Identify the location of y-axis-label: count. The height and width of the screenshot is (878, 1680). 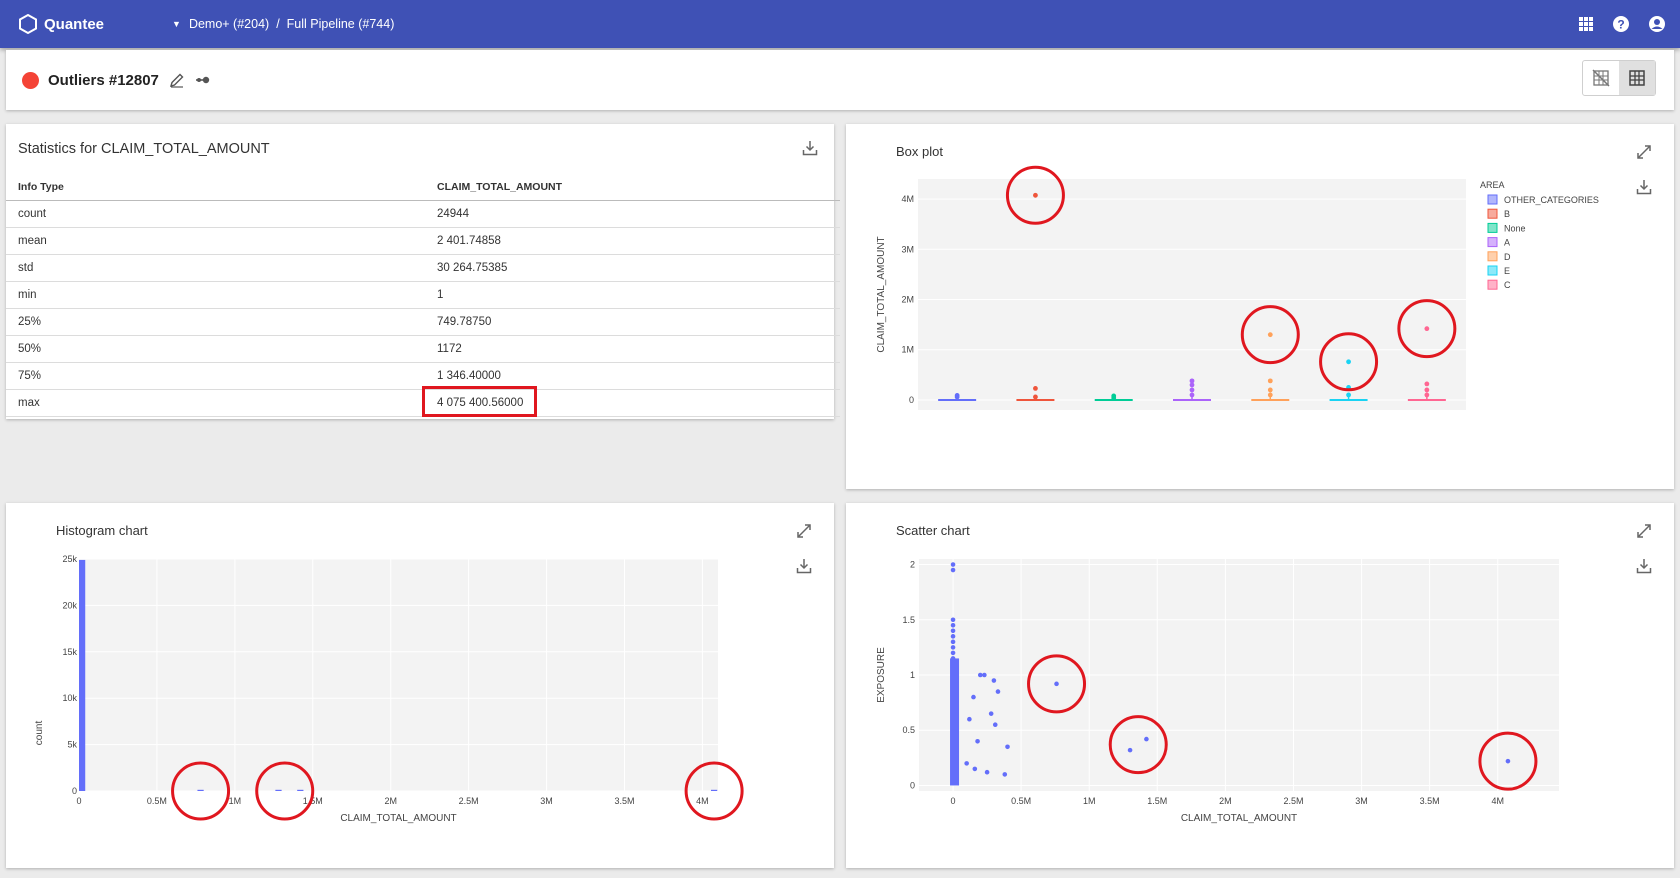
(39, 733).